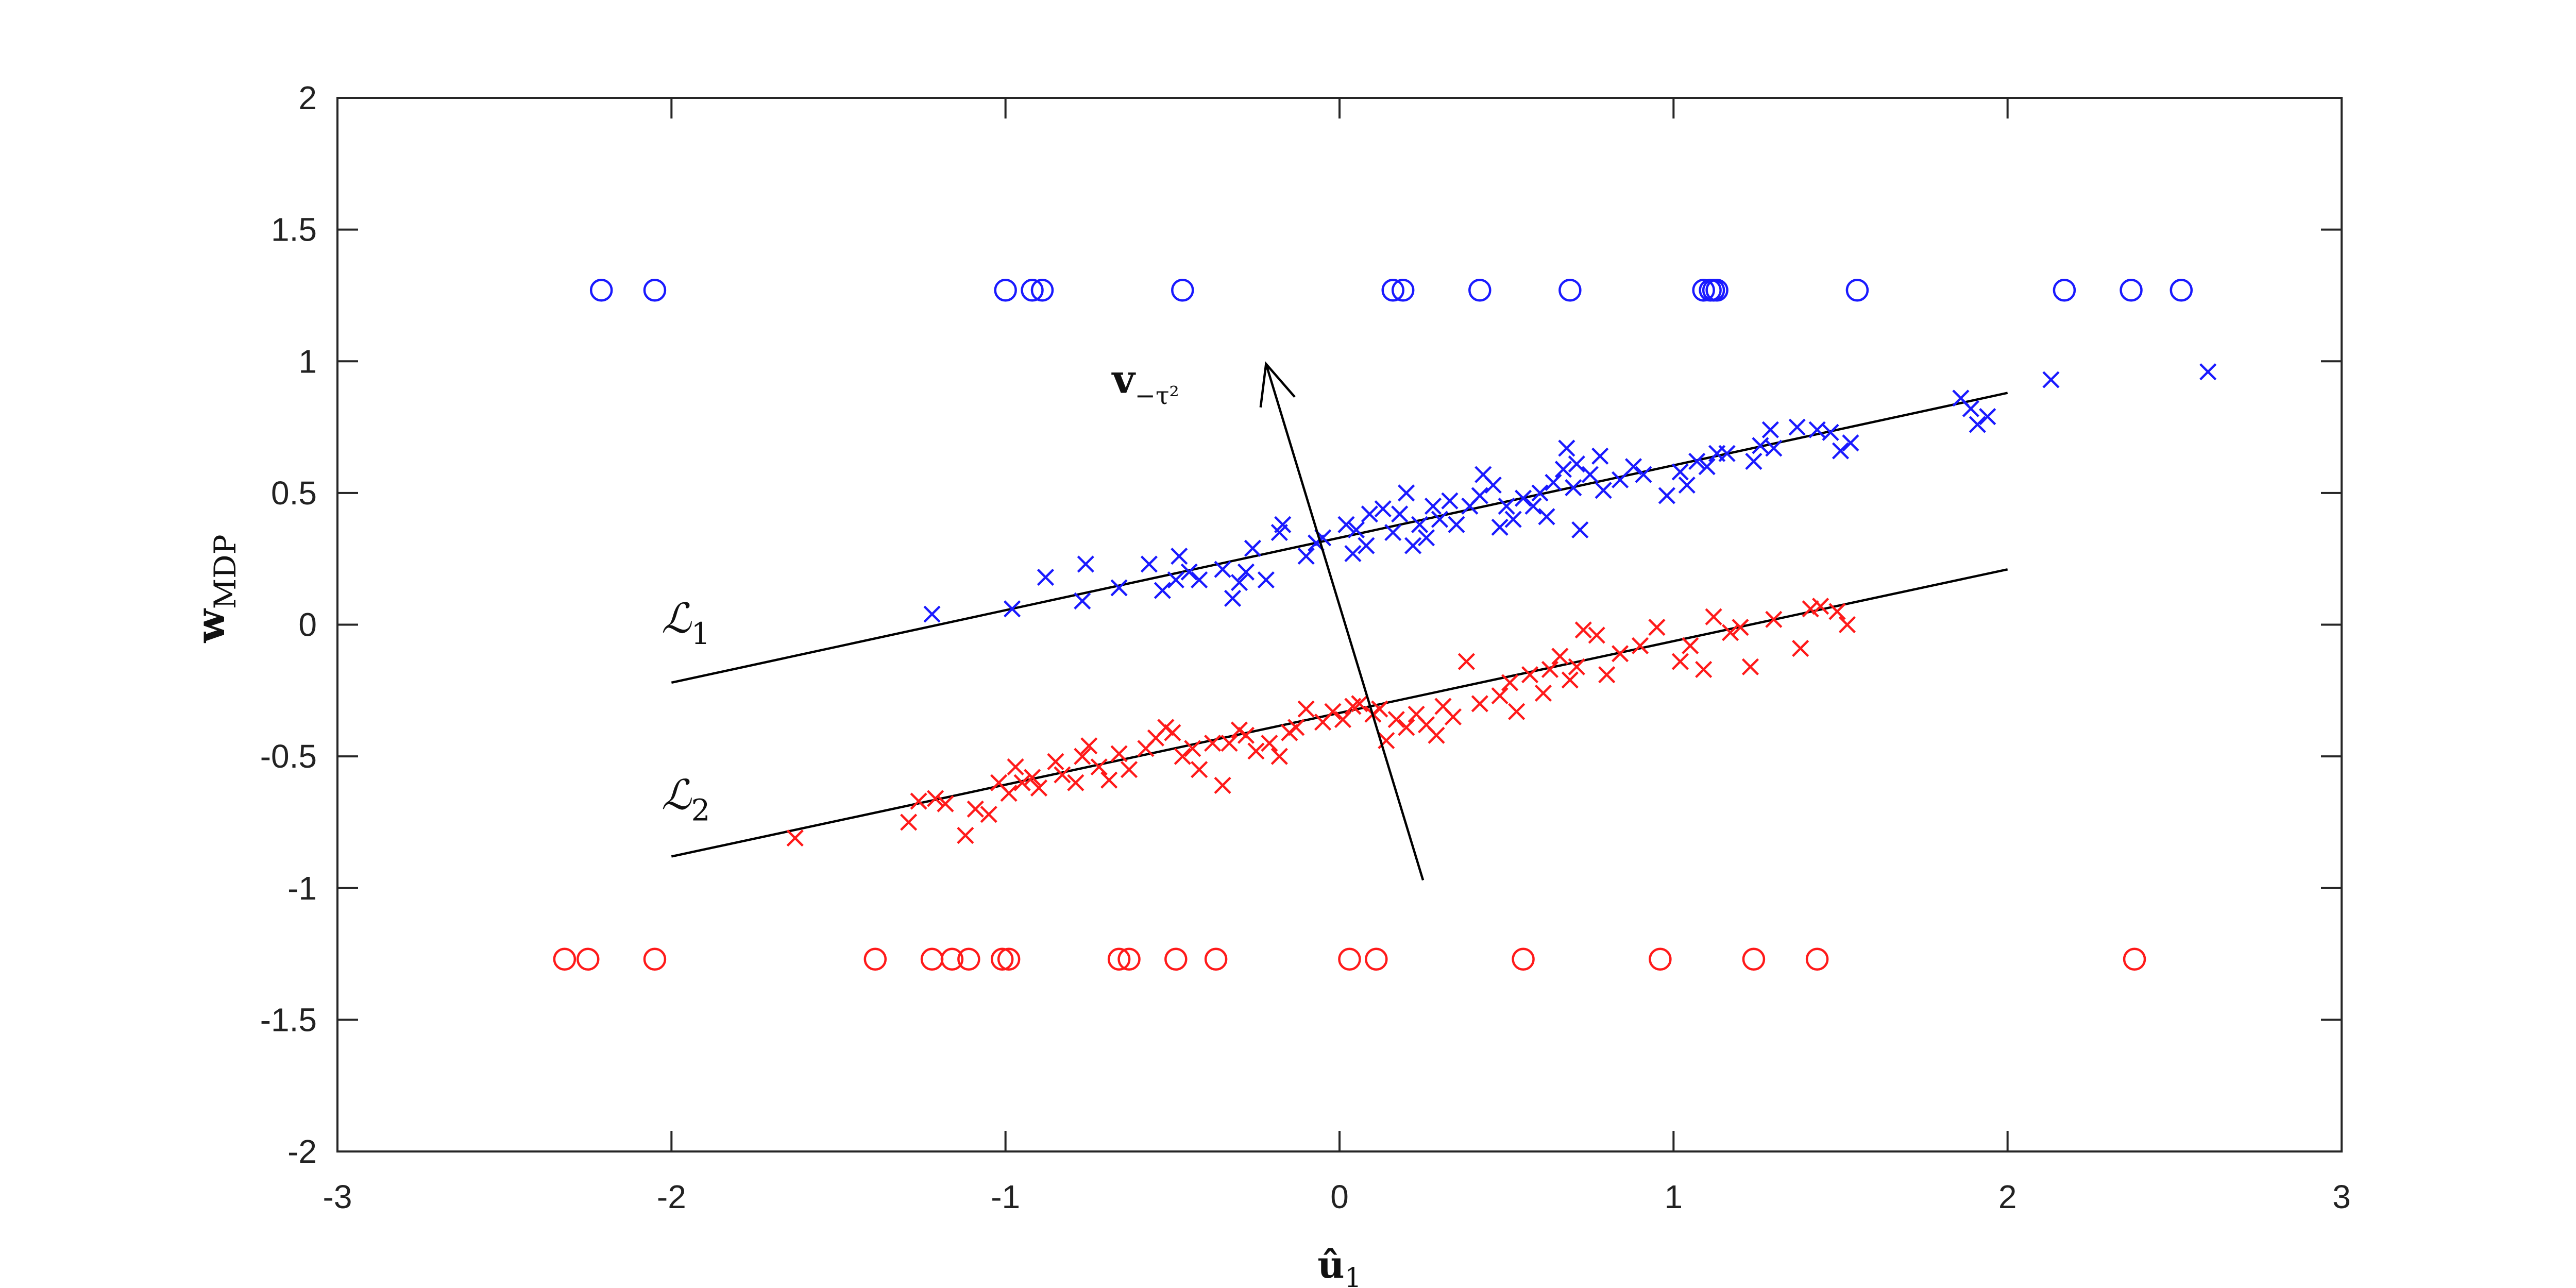  What do you see at coordinates (677, 619) in the screenshot?
I see `line-label-l1-main: ℒ` at bounding box center [677, 619].